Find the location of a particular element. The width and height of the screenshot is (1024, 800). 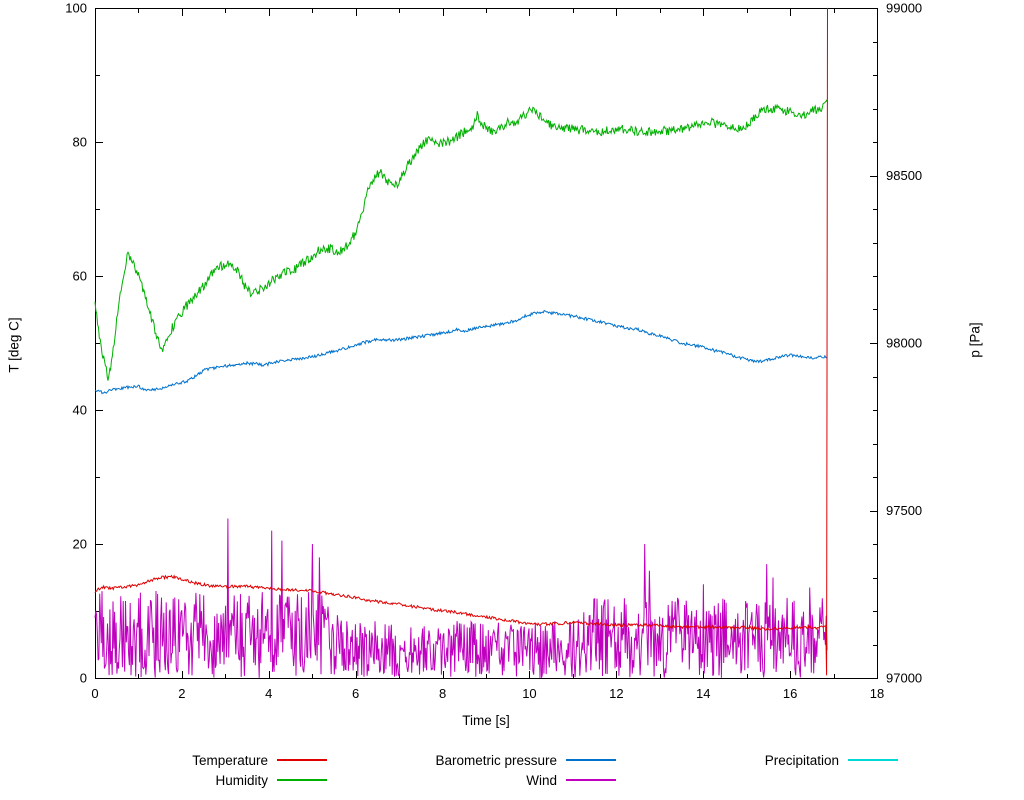

legend-label-temperature: Temperature is located at coordinates (230, 760).